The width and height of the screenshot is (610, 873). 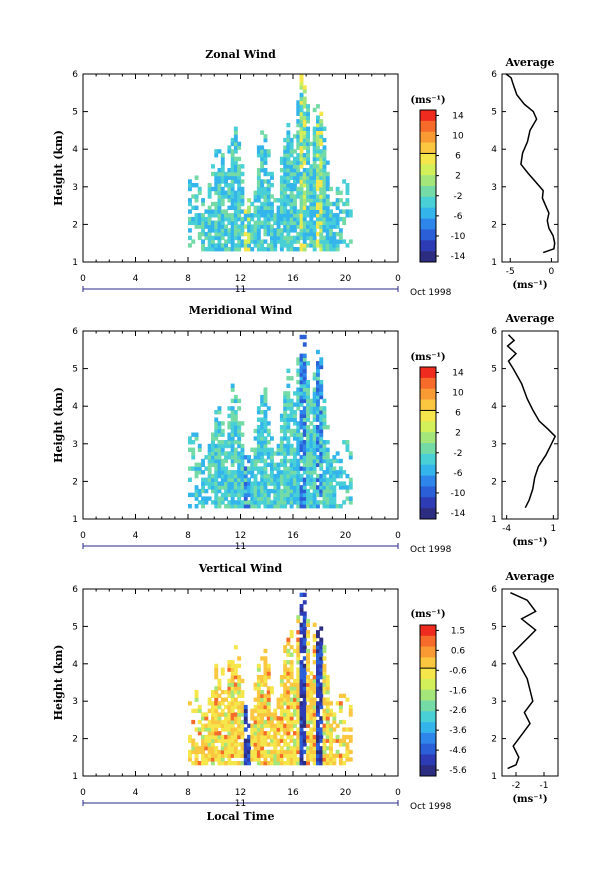 What do you see at coordinates (431, 550) in the screenshot?
I see `date-month-label: Oct 1998` at bounding box center [431, 550].